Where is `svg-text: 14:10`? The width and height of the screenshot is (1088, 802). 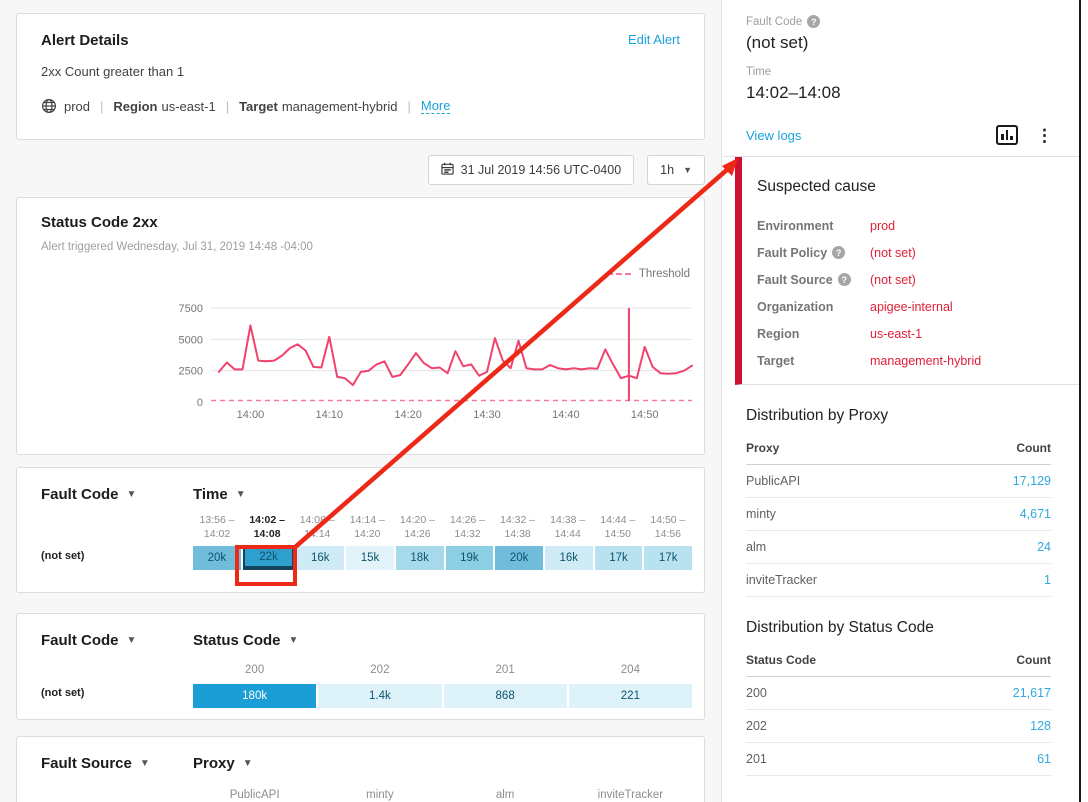
svg-text: 14:10 is located at coordinates (330, 415).